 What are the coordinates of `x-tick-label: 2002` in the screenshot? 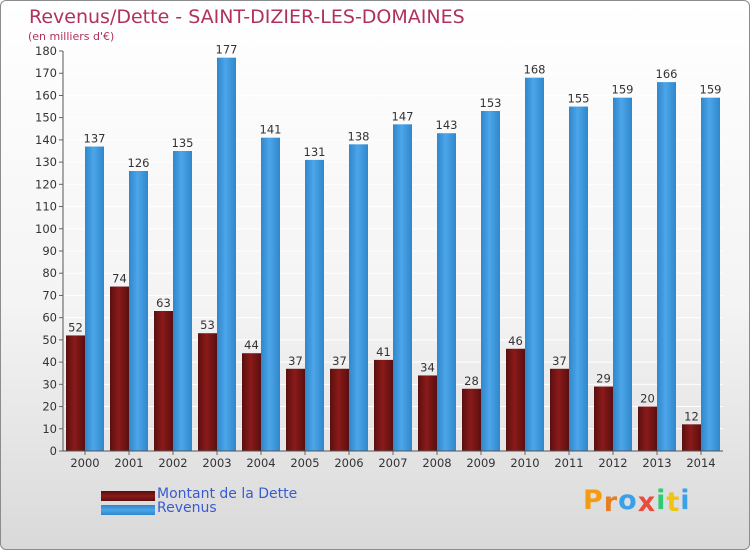 It's located at (172, 463).